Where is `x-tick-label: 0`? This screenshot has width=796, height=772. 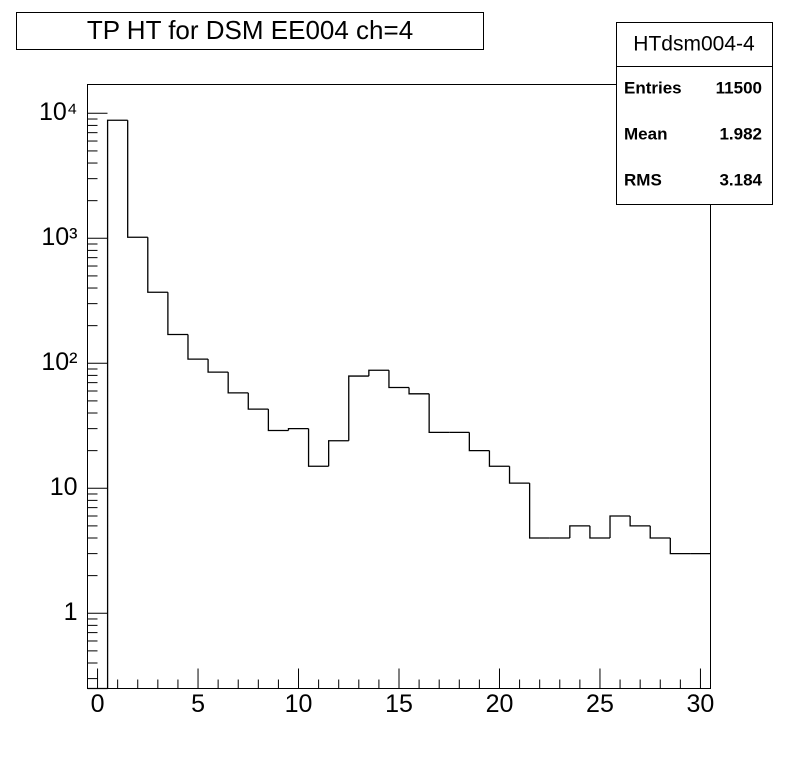
x-tick-label: 0 is located at coordinates (98, 704).